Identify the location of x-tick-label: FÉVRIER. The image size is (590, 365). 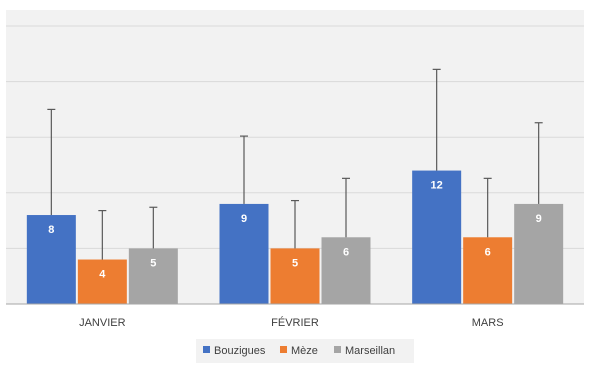
(295, 322).